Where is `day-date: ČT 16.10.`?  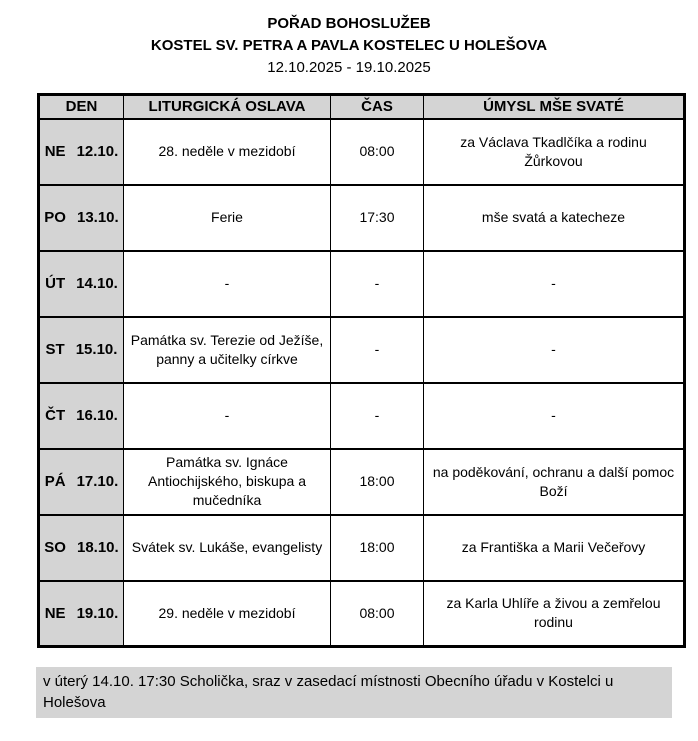
day-date: ČT 16.10. is located at coordinates (81, 415).